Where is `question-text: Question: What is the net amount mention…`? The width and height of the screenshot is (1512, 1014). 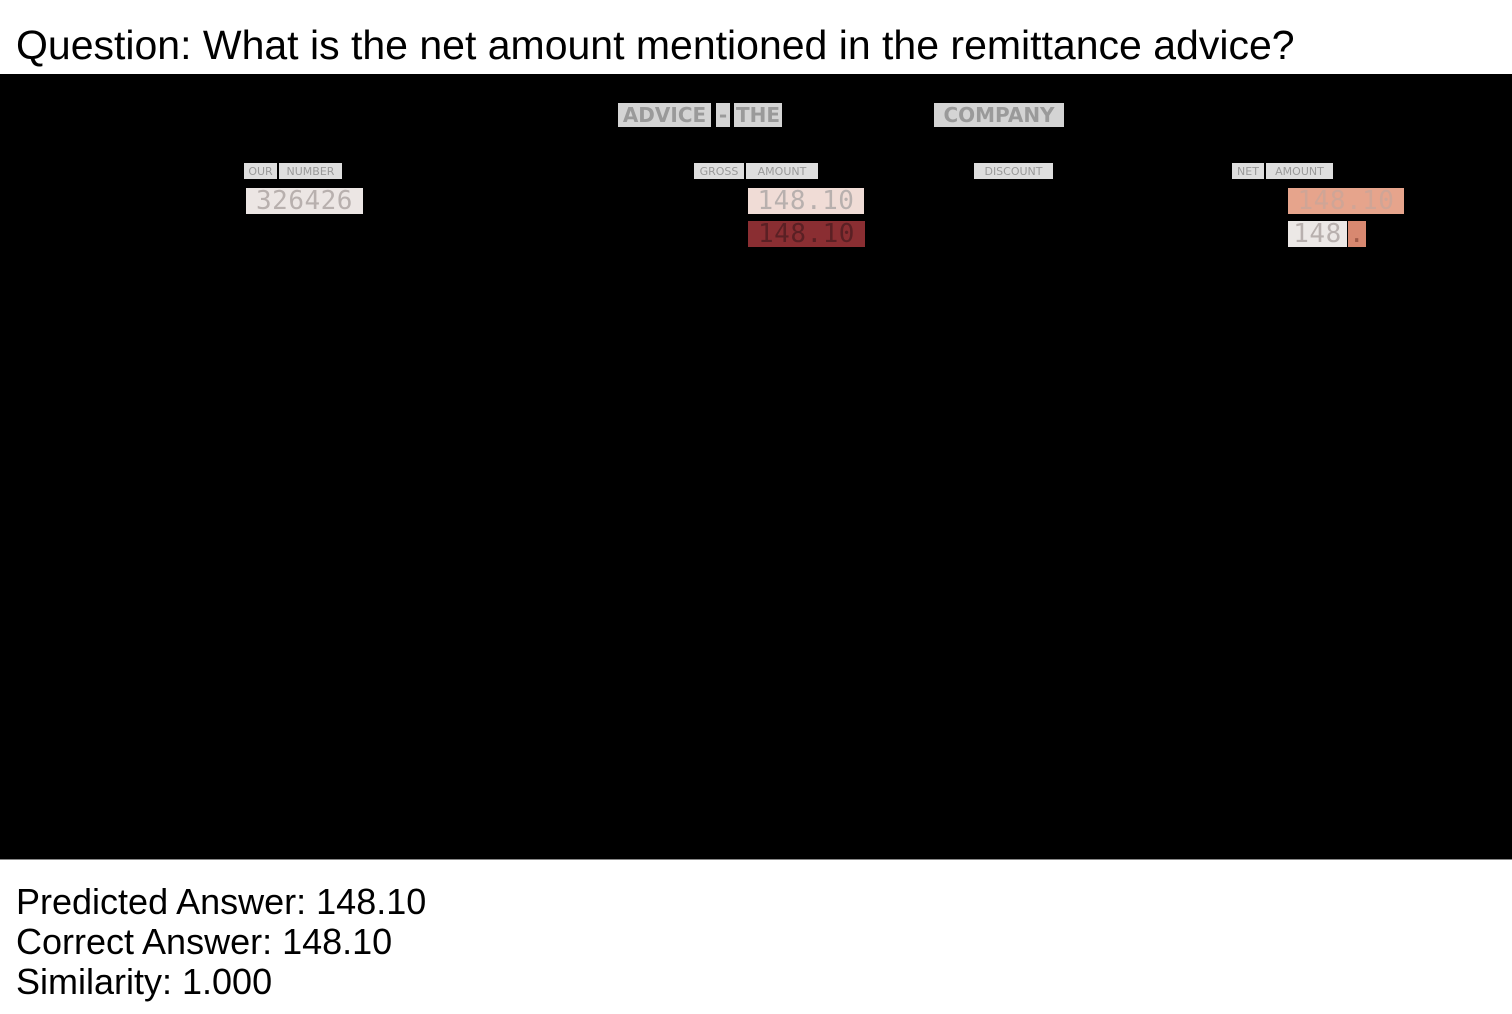 question-text: Question: What is the net amount mention… is located at coordinates (655, 45).